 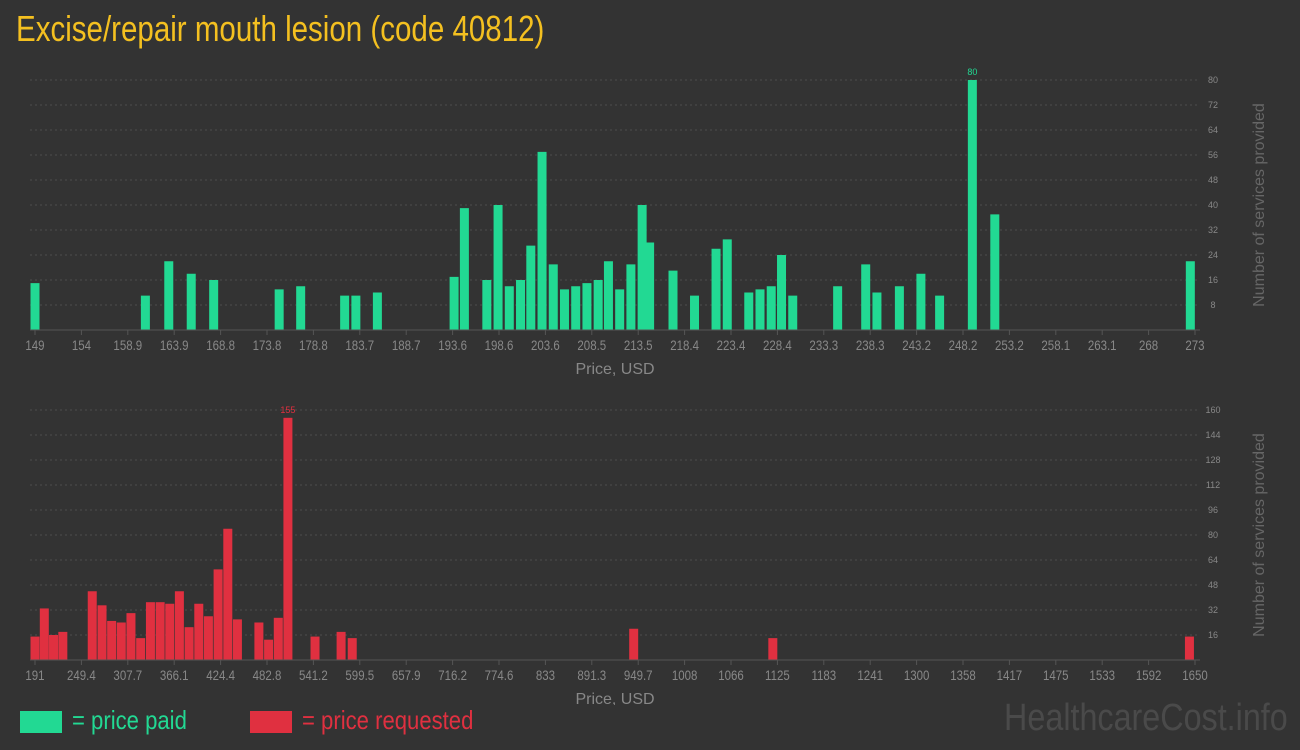 I want to click on y-tick-label: 128, so click(x=1212, y=460).